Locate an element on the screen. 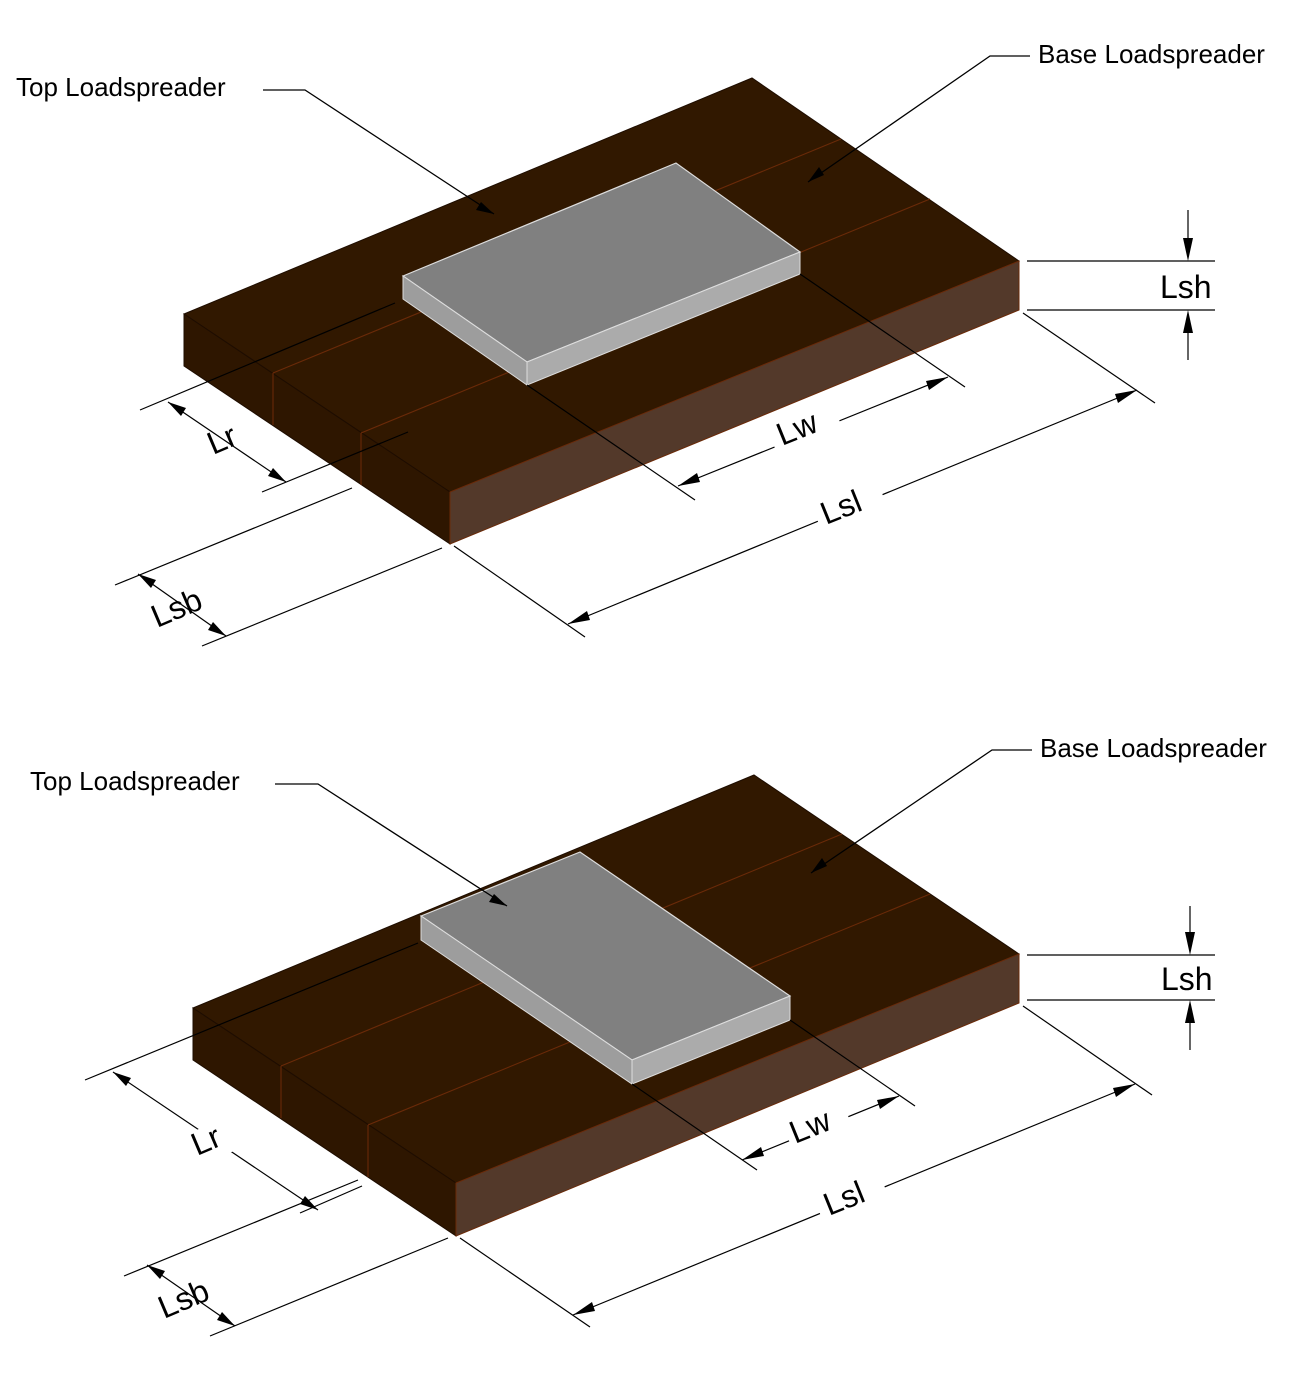 This screenshot has width=1315, height=1400. lw-dimension: Lw is located at coordinates (773, 1095).